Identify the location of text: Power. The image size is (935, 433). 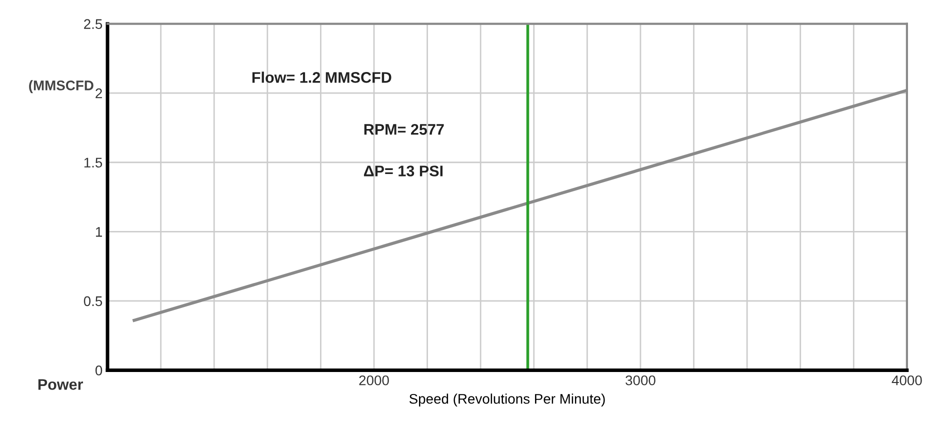
(61, 384).